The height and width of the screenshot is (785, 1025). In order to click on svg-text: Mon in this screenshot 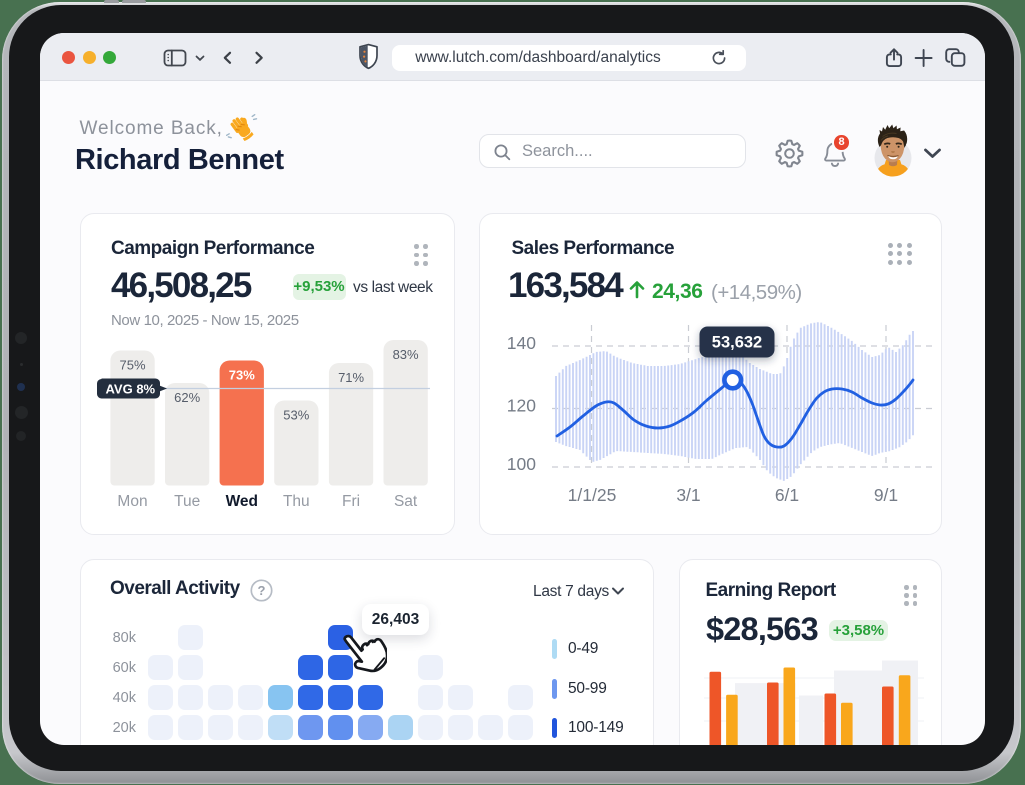, I will do `click(132, 501)`.